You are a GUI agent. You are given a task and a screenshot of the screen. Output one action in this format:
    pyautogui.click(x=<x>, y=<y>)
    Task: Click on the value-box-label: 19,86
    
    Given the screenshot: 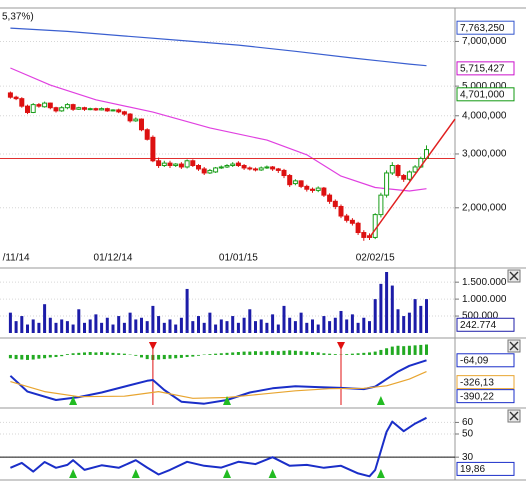 What is the action you would take?
    pyautogui.click(x=472, y=469)
    